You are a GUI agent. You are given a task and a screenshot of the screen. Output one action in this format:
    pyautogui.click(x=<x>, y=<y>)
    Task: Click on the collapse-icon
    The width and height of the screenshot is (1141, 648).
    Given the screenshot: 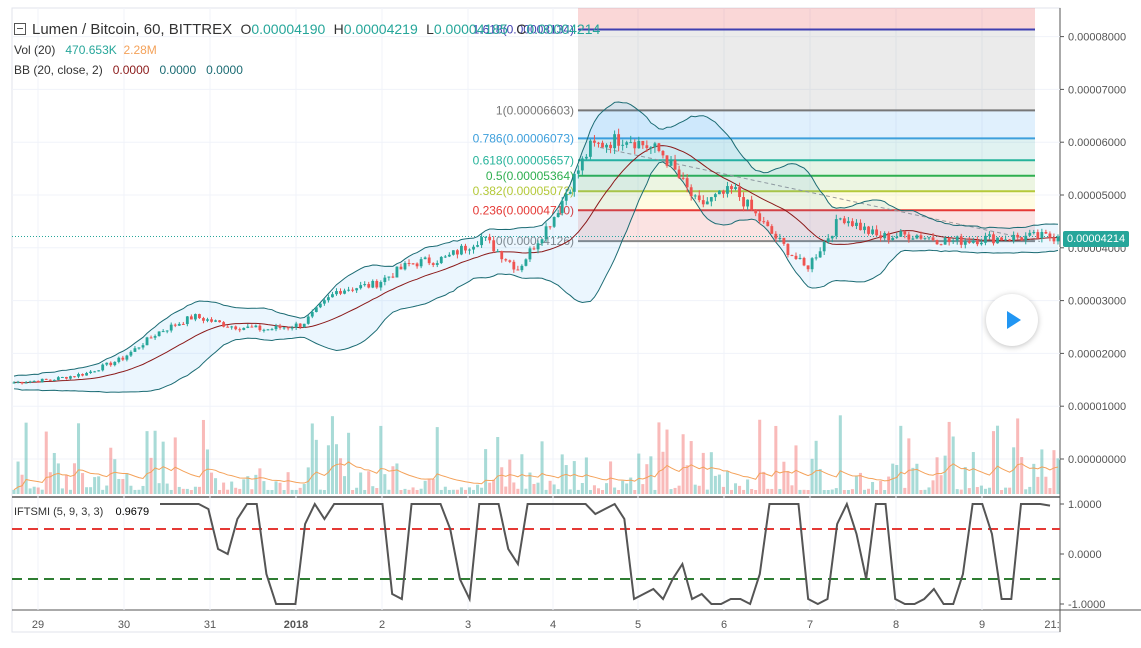 What is the action you would take?
    pyautogui.click(x=20, y=29)
    